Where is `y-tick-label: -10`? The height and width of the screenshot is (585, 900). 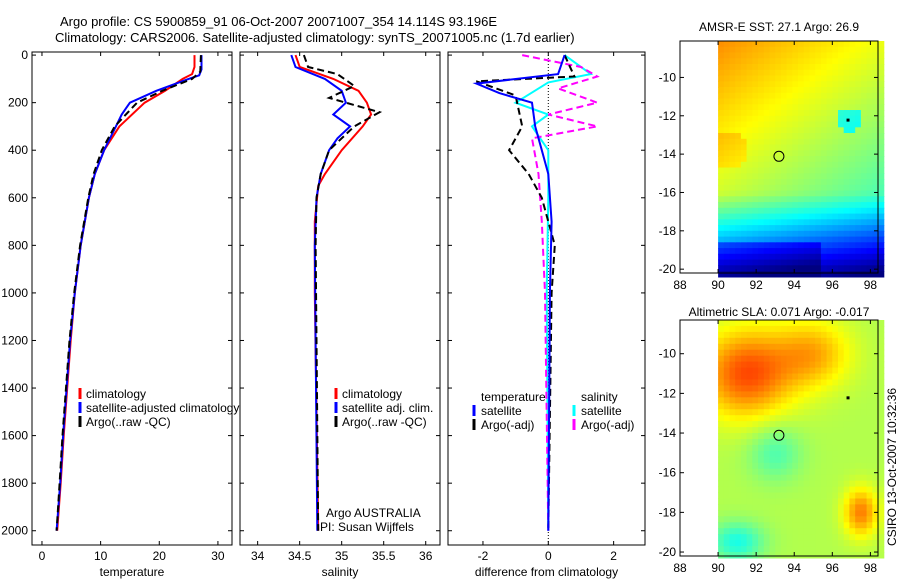
y-tick-label: -10 is located at coordinates (668, 77).